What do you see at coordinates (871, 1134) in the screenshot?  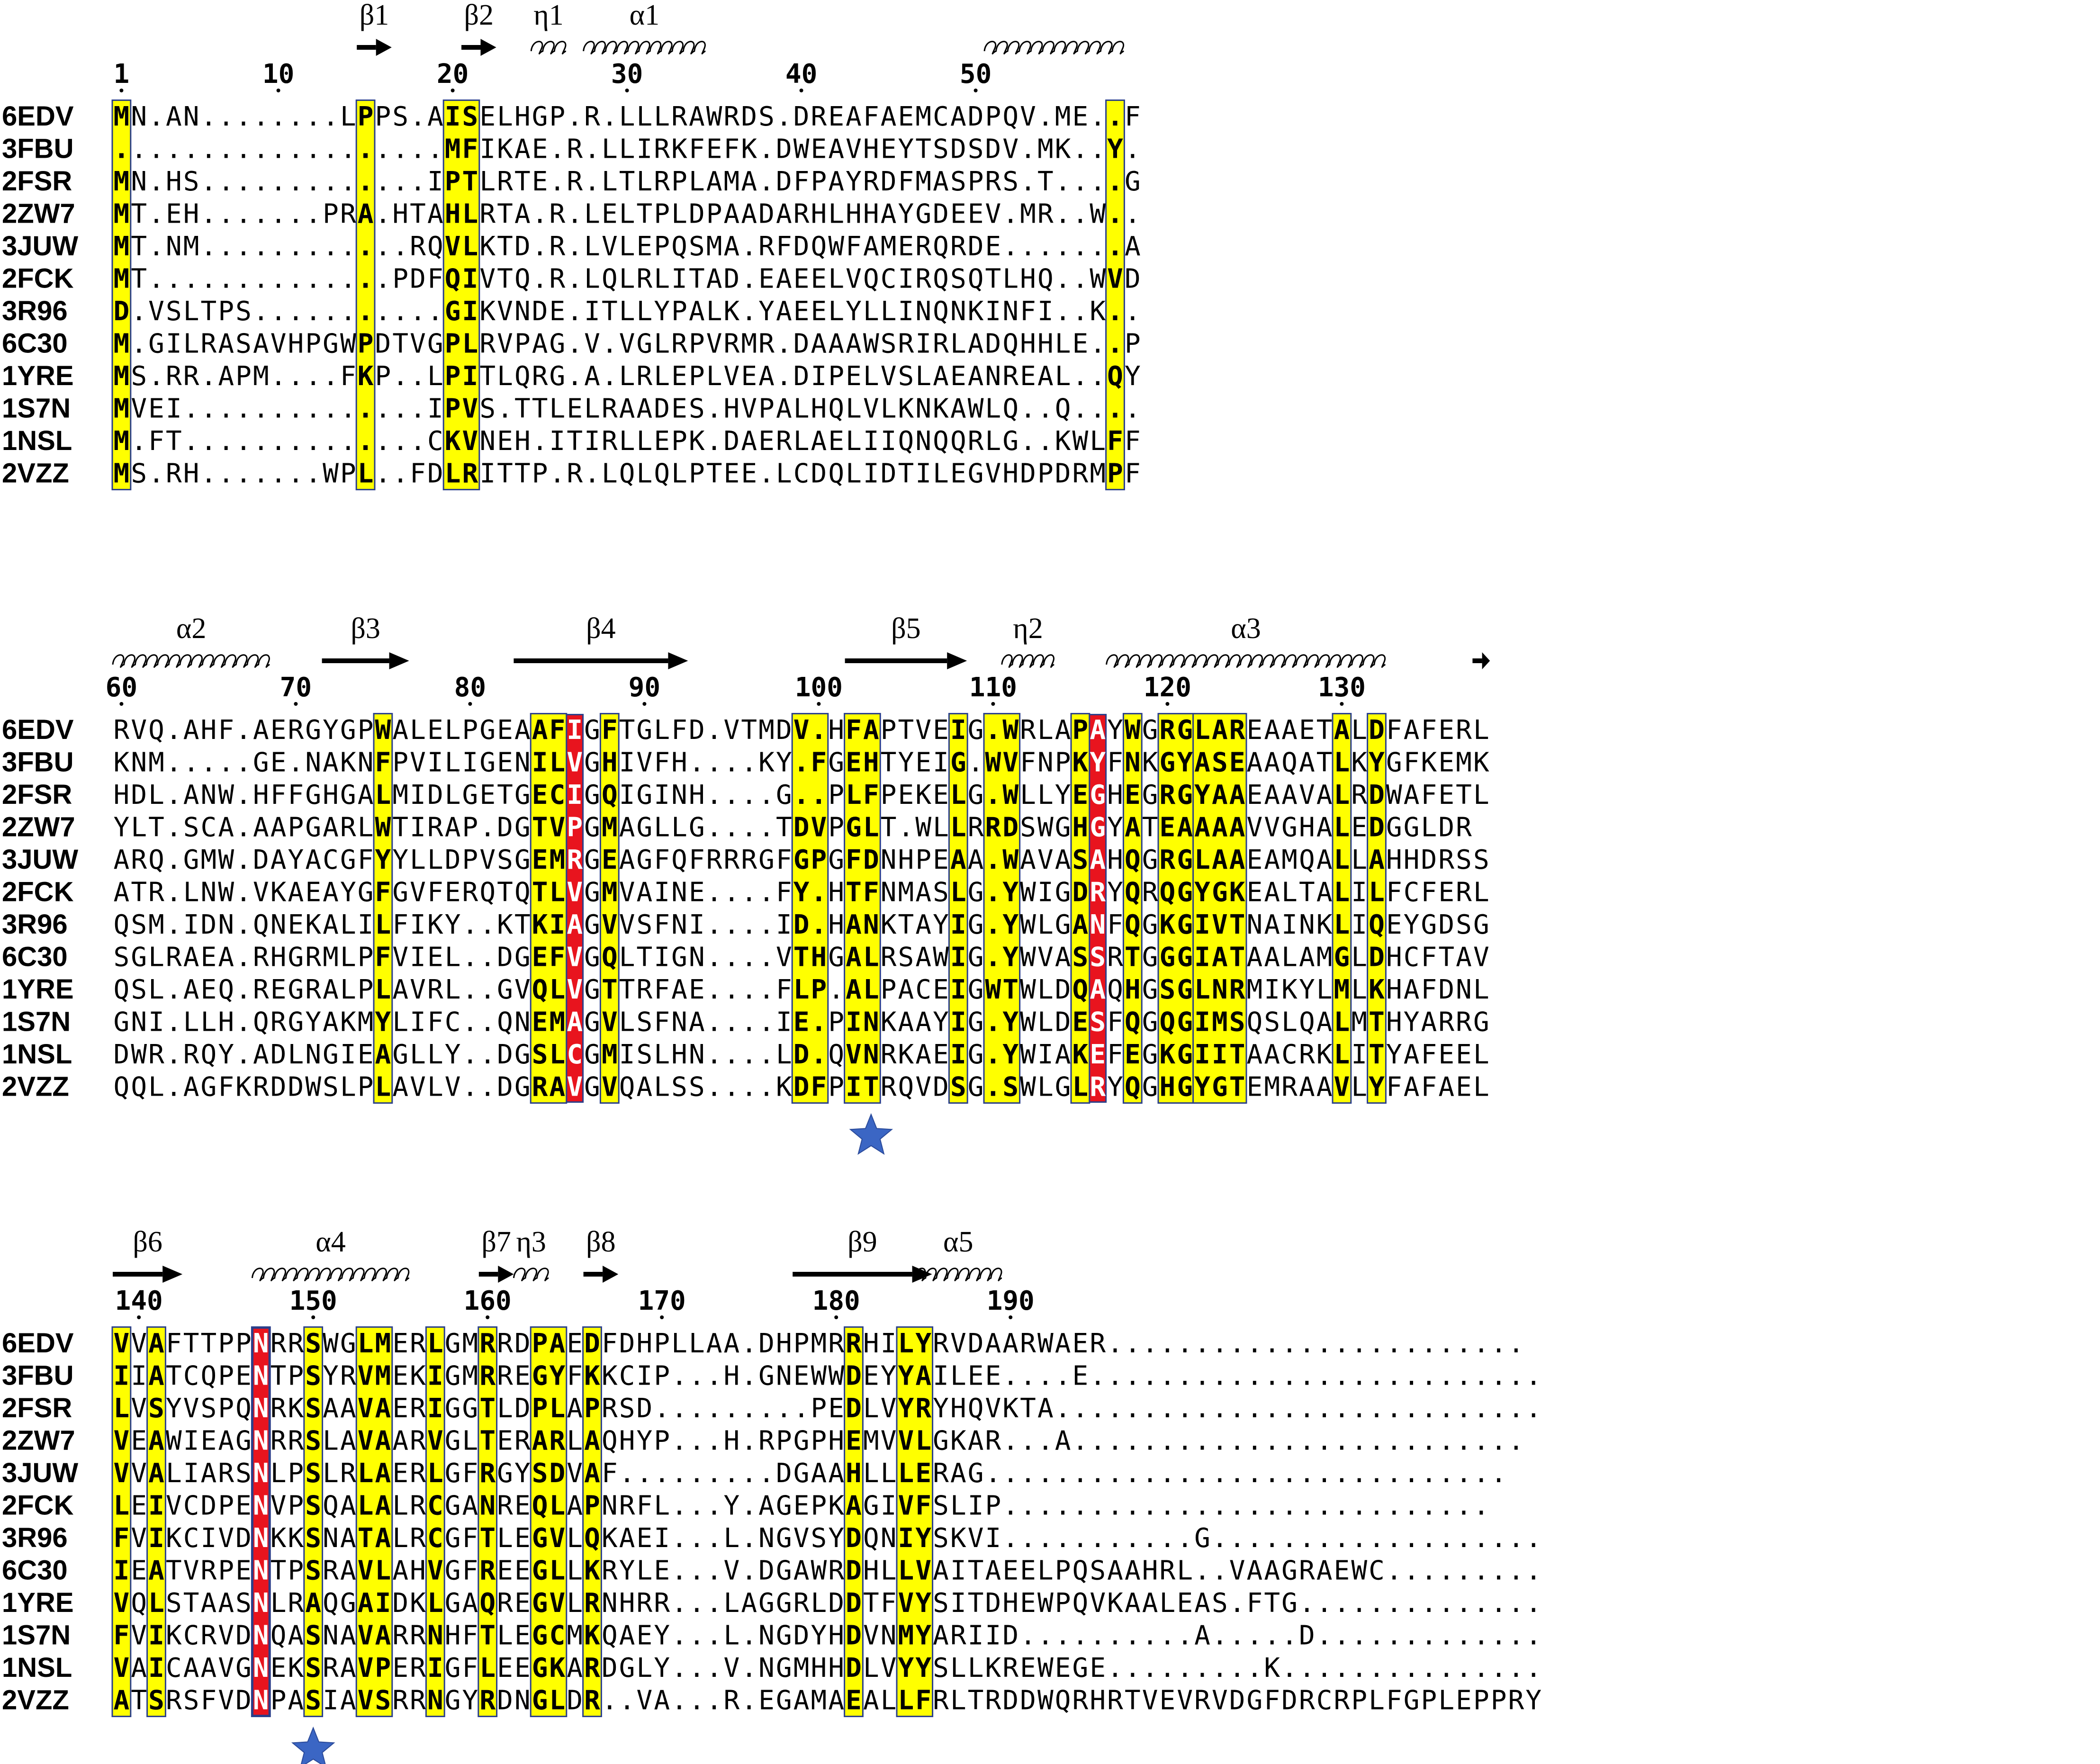 I see `star-marker-icon` at bounding box center [871, 1134].